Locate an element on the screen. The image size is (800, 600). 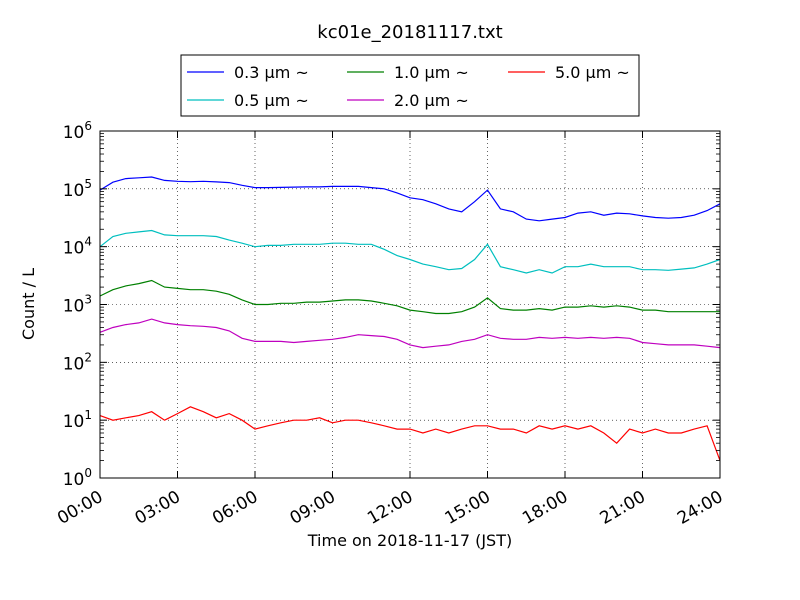
x-tick-label: 12:00 is located at coordinates (390, 508).